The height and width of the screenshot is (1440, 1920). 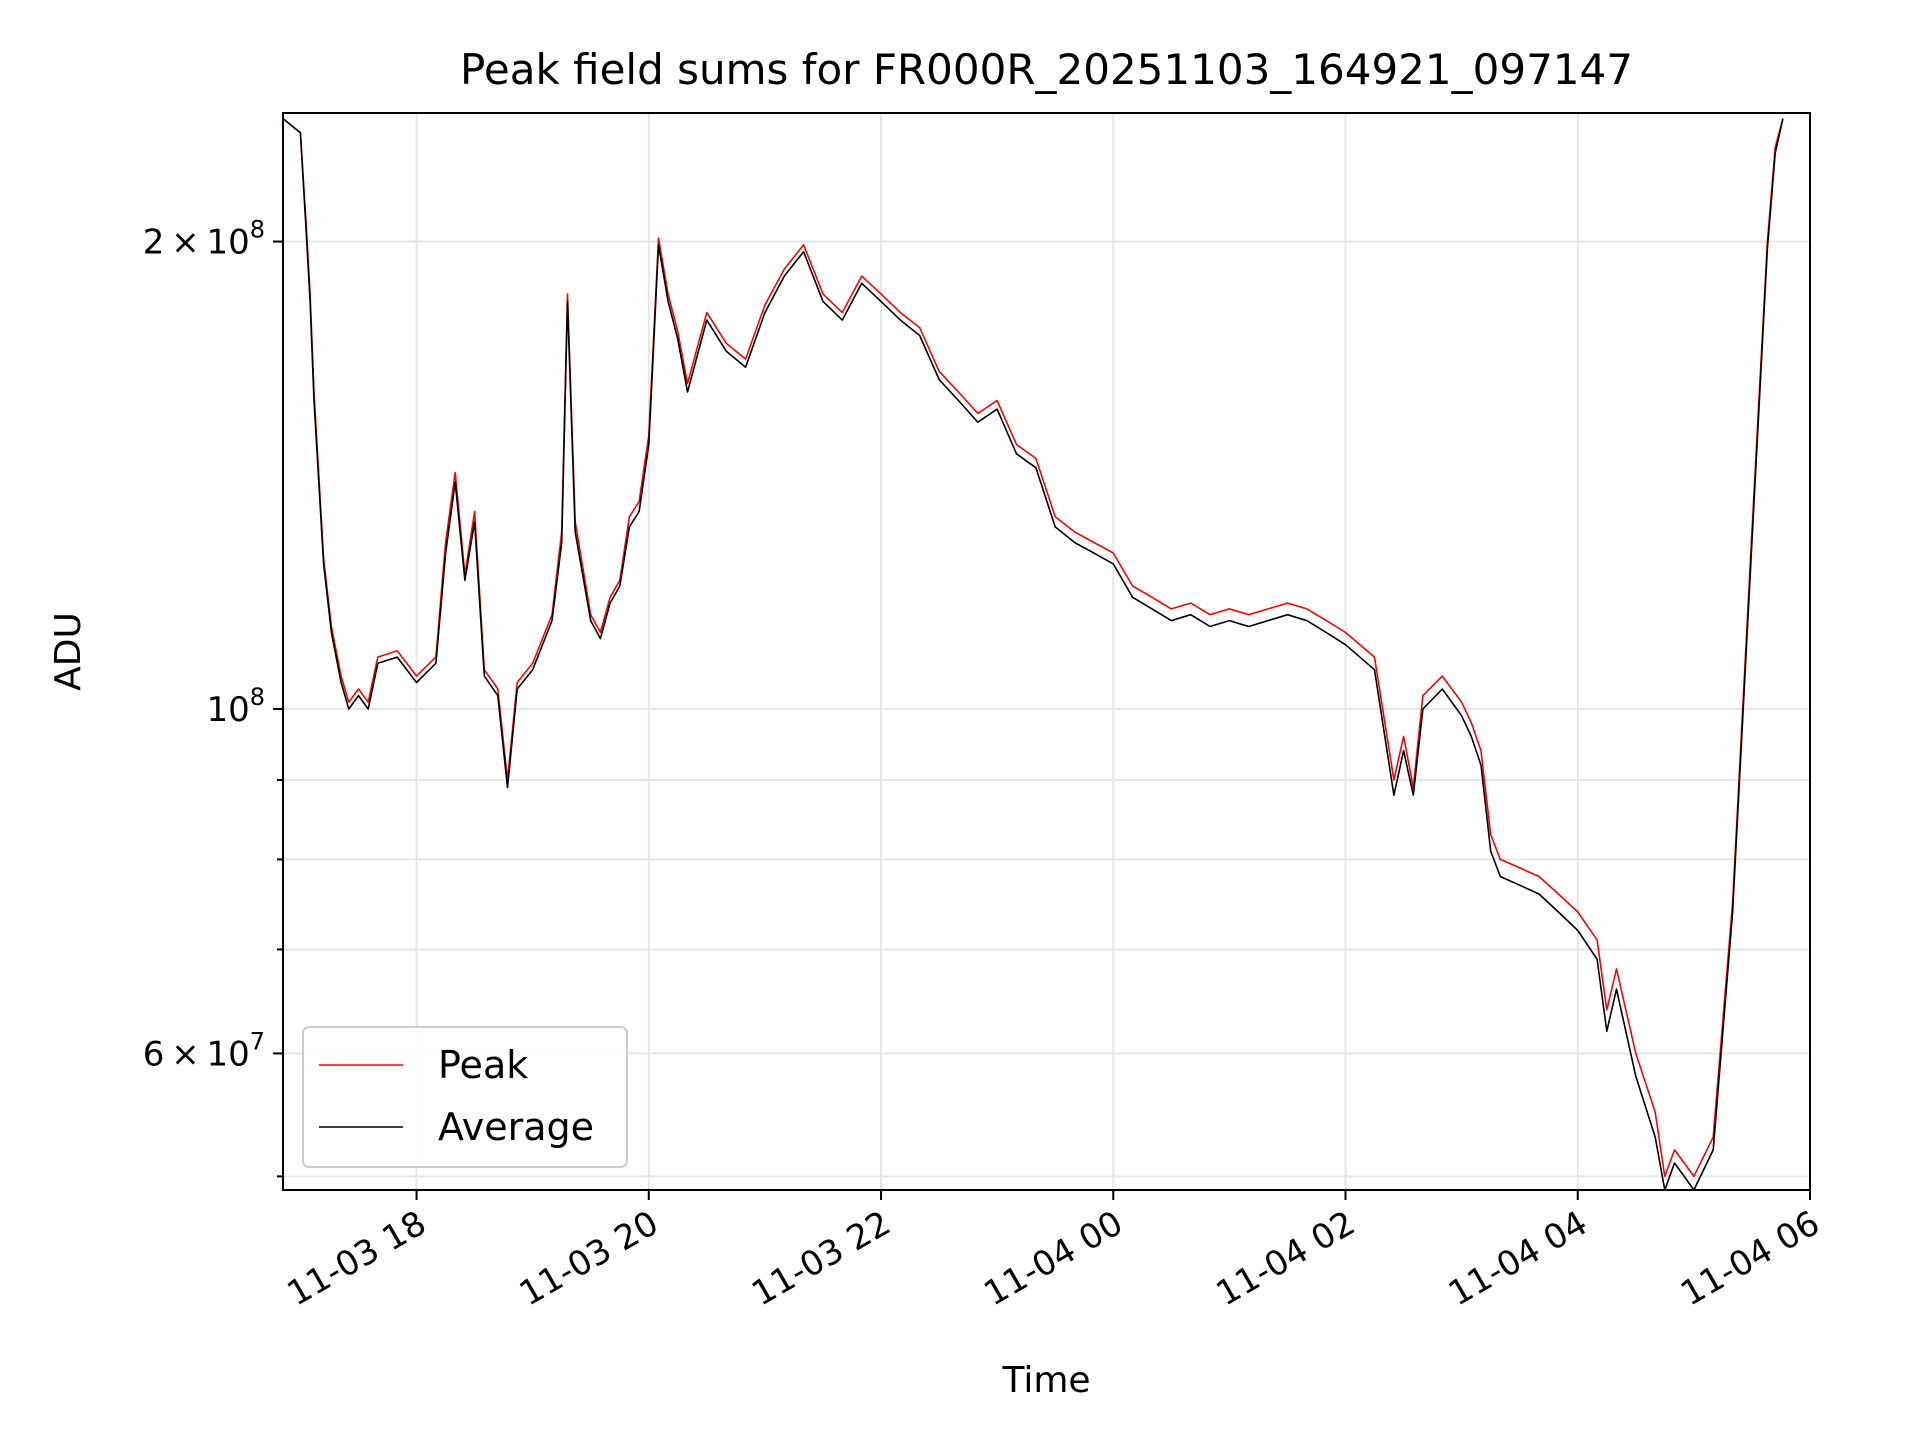 I want to click on y-tick-label: 108, so click(x=235, y=706).